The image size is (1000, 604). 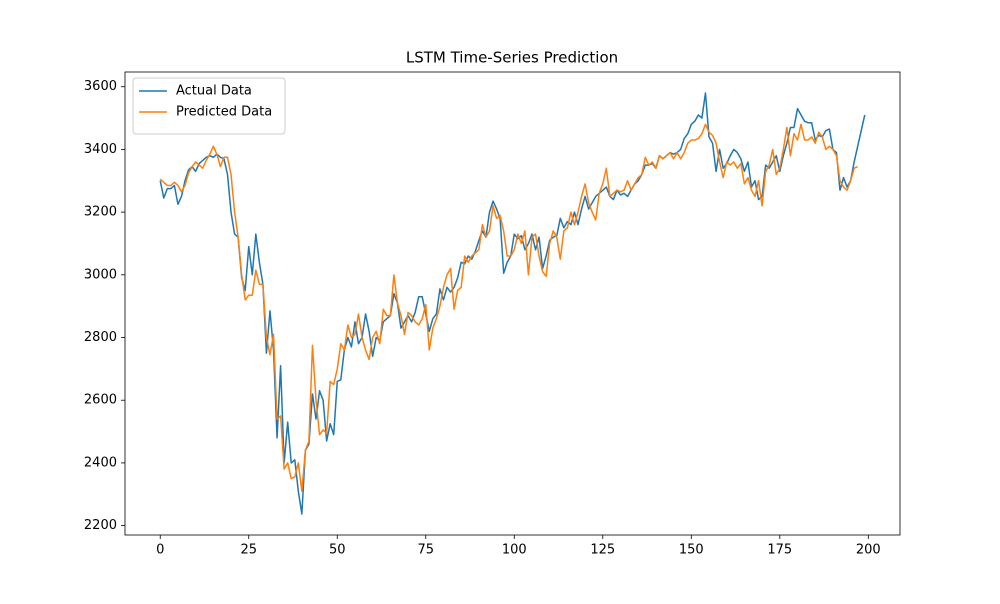 What do you see at coordinates (691, 550) in the screenshot?
I see `x-tick-label: 150` at bounding box center [691, 550].